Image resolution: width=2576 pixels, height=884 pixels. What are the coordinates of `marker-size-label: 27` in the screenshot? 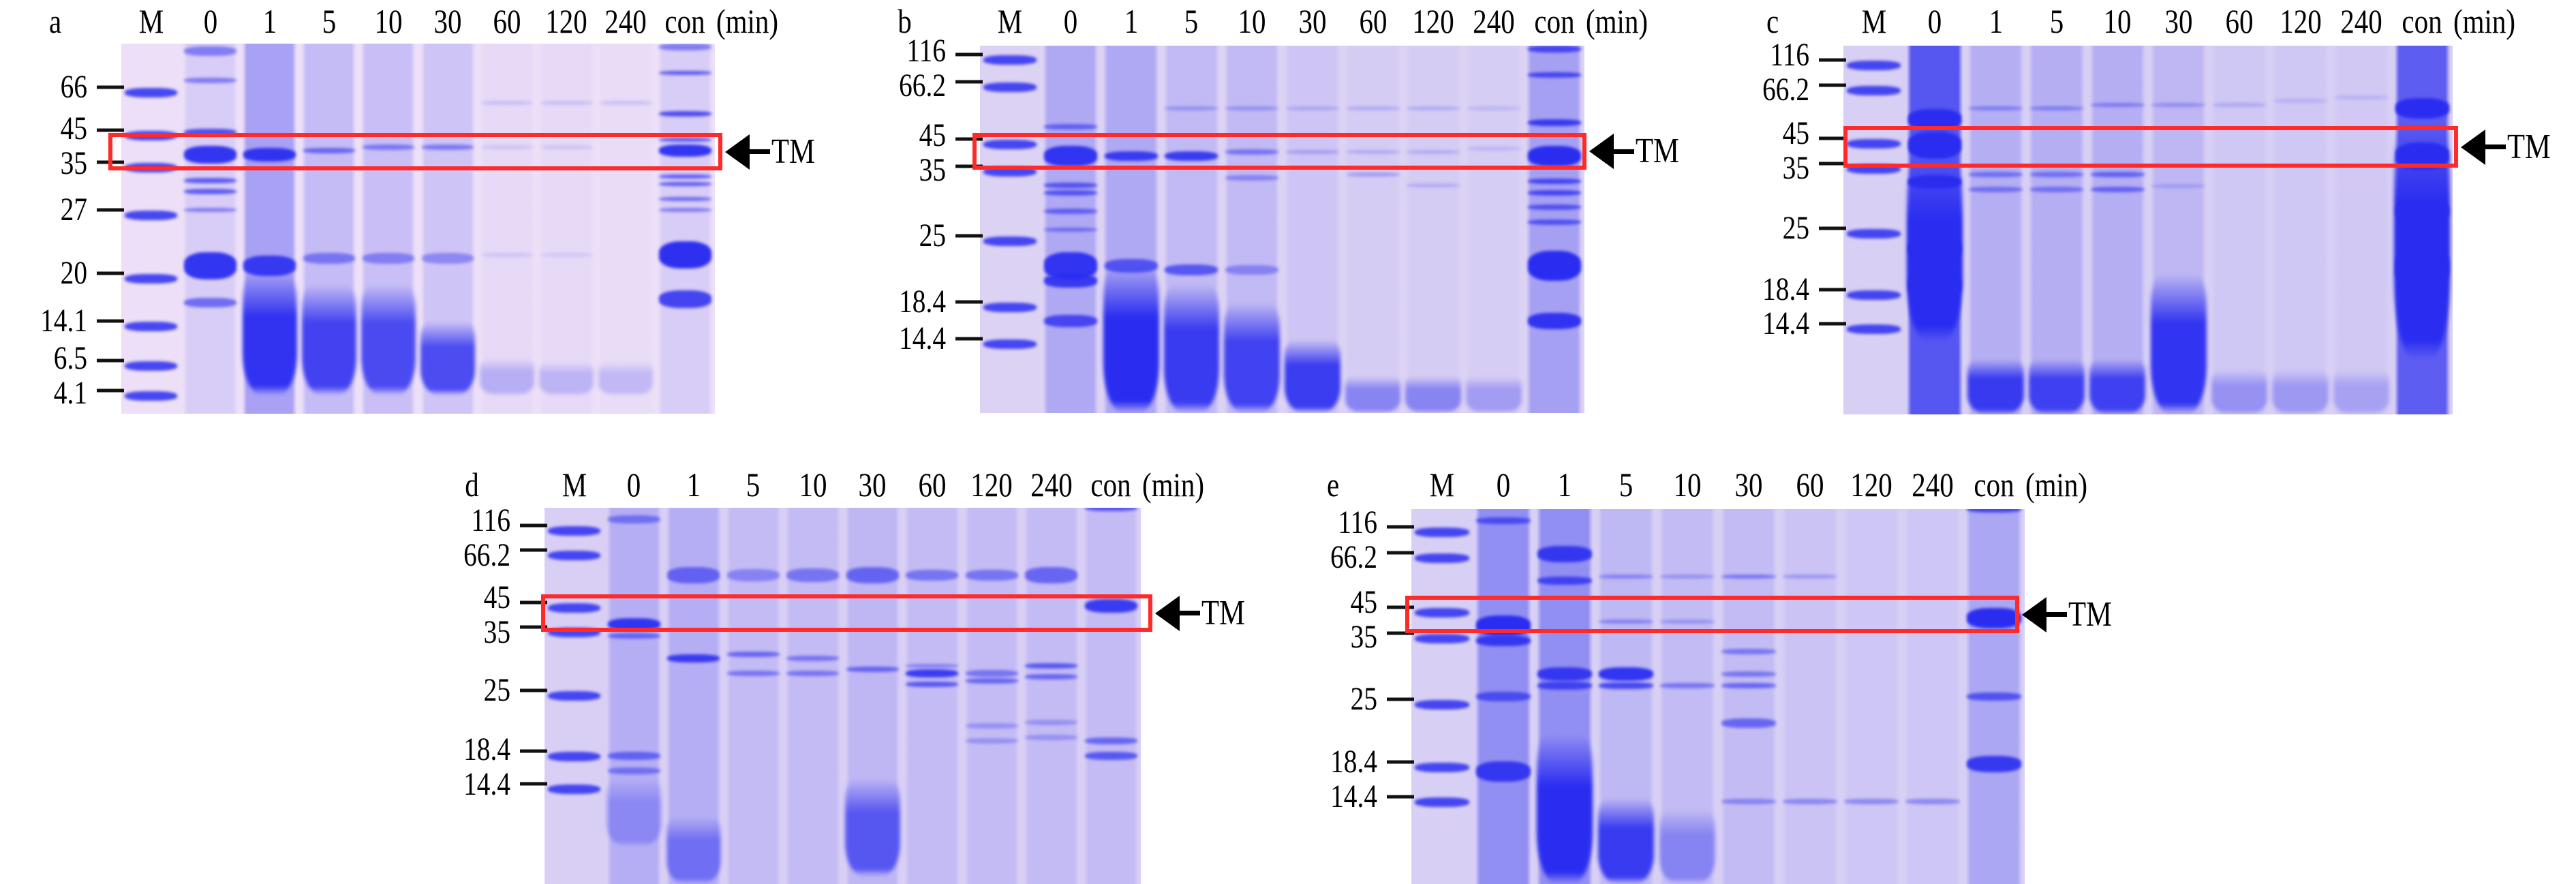 It's located at (73, 210).